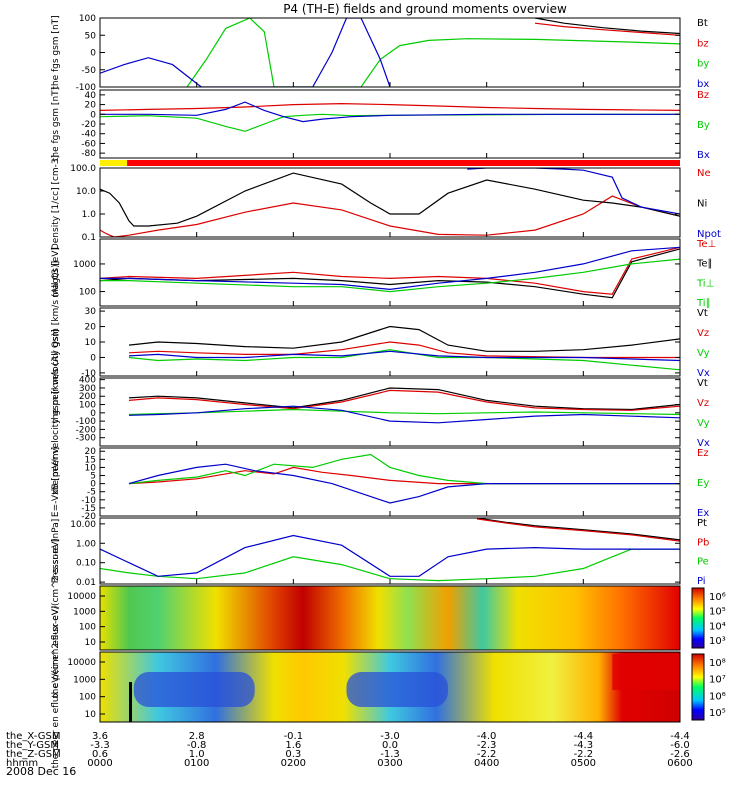  Describe the element at coordinates (717, 641) in the screenshot. I see `colorbar-tick: 10³` at that location.